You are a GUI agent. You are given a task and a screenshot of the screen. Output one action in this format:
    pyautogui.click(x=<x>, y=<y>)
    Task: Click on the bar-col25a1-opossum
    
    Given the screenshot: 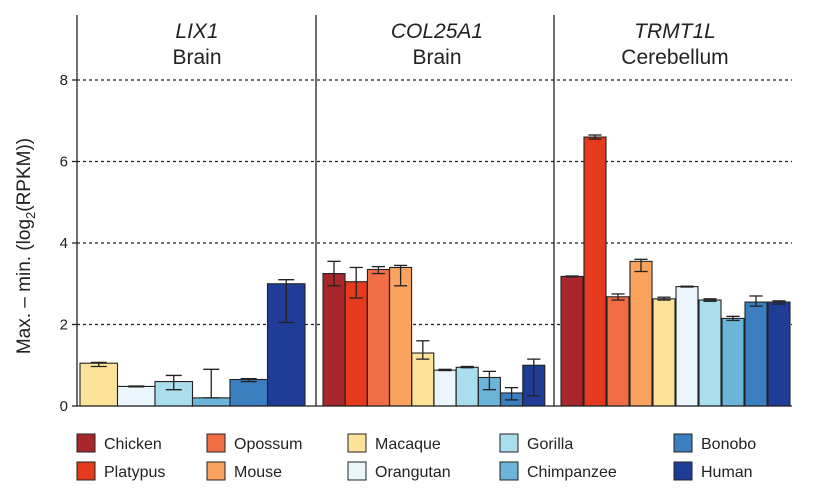 What is the action you would take?
    pyautogui.click(x=378, y=337)
    